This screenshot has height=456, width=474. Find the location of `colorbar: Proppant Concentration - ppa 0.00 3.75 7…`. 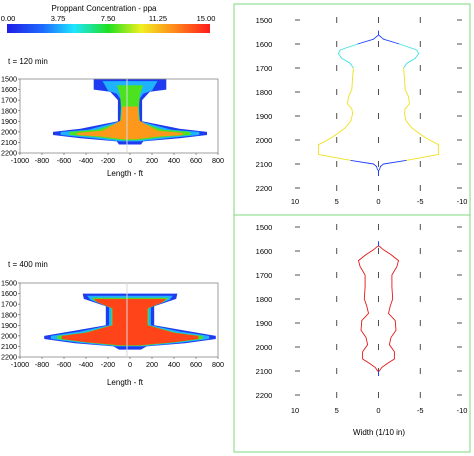

colorbar: Proppant Concentration - ppa 0.00 3.75 7… is located at coordinates (108, 18).